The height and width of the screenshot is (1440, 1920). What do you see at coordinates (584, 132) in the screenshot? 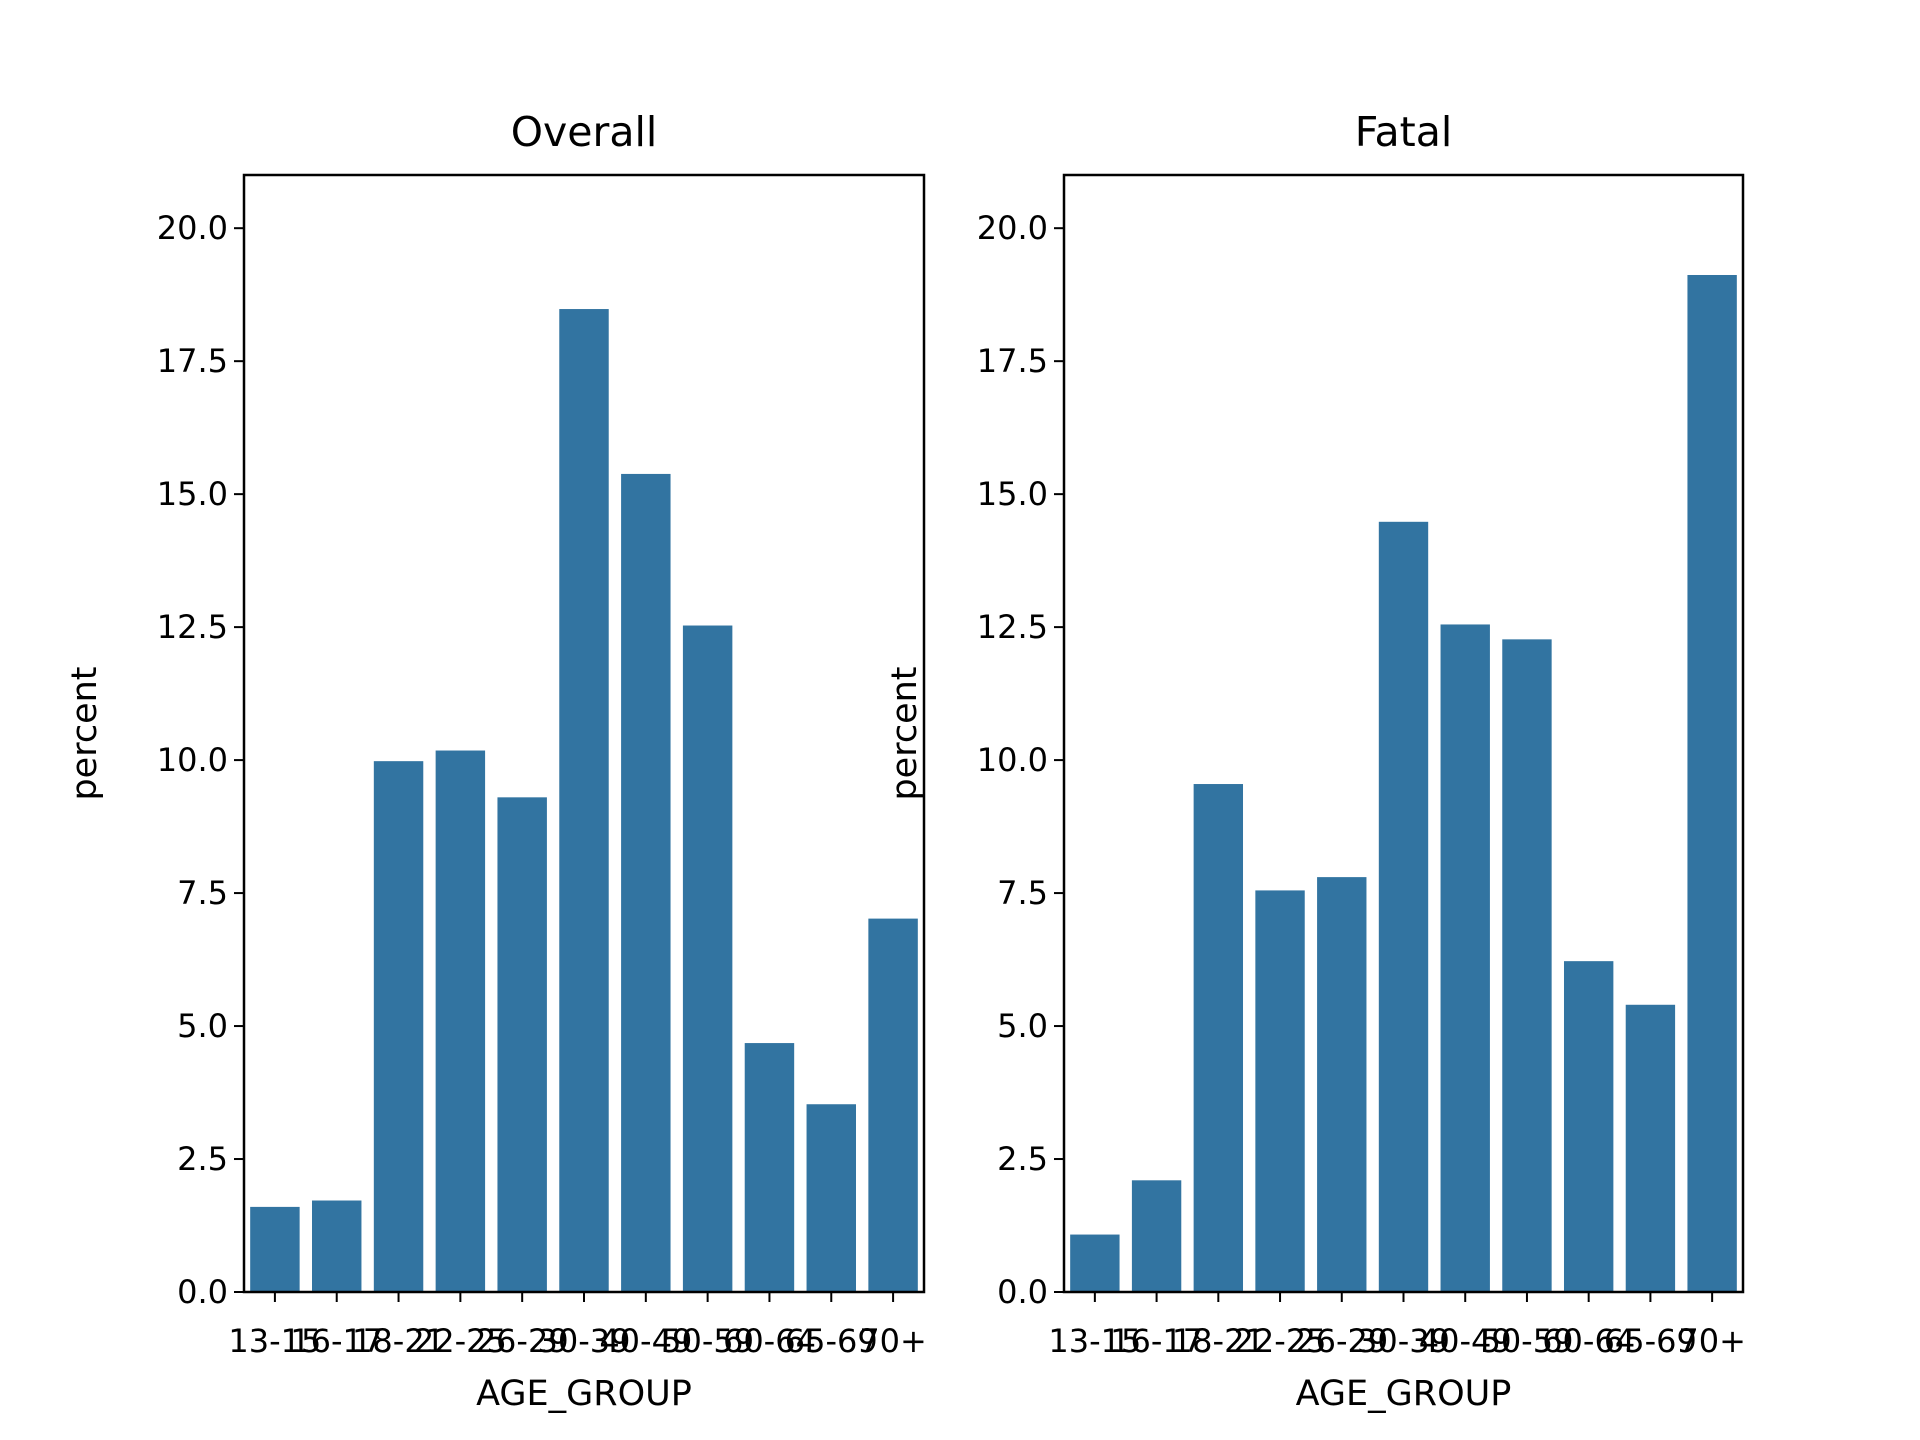
I see `chart-title: Overall` at bounding box center [584, 132].